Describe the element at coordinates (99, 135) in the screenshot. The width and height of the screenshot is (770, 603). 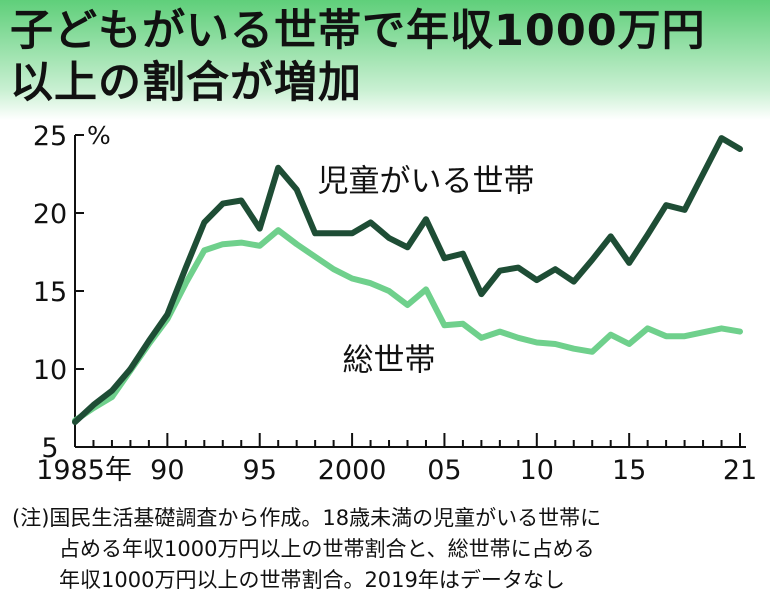
I see `y-axis-unit: %` at that location.